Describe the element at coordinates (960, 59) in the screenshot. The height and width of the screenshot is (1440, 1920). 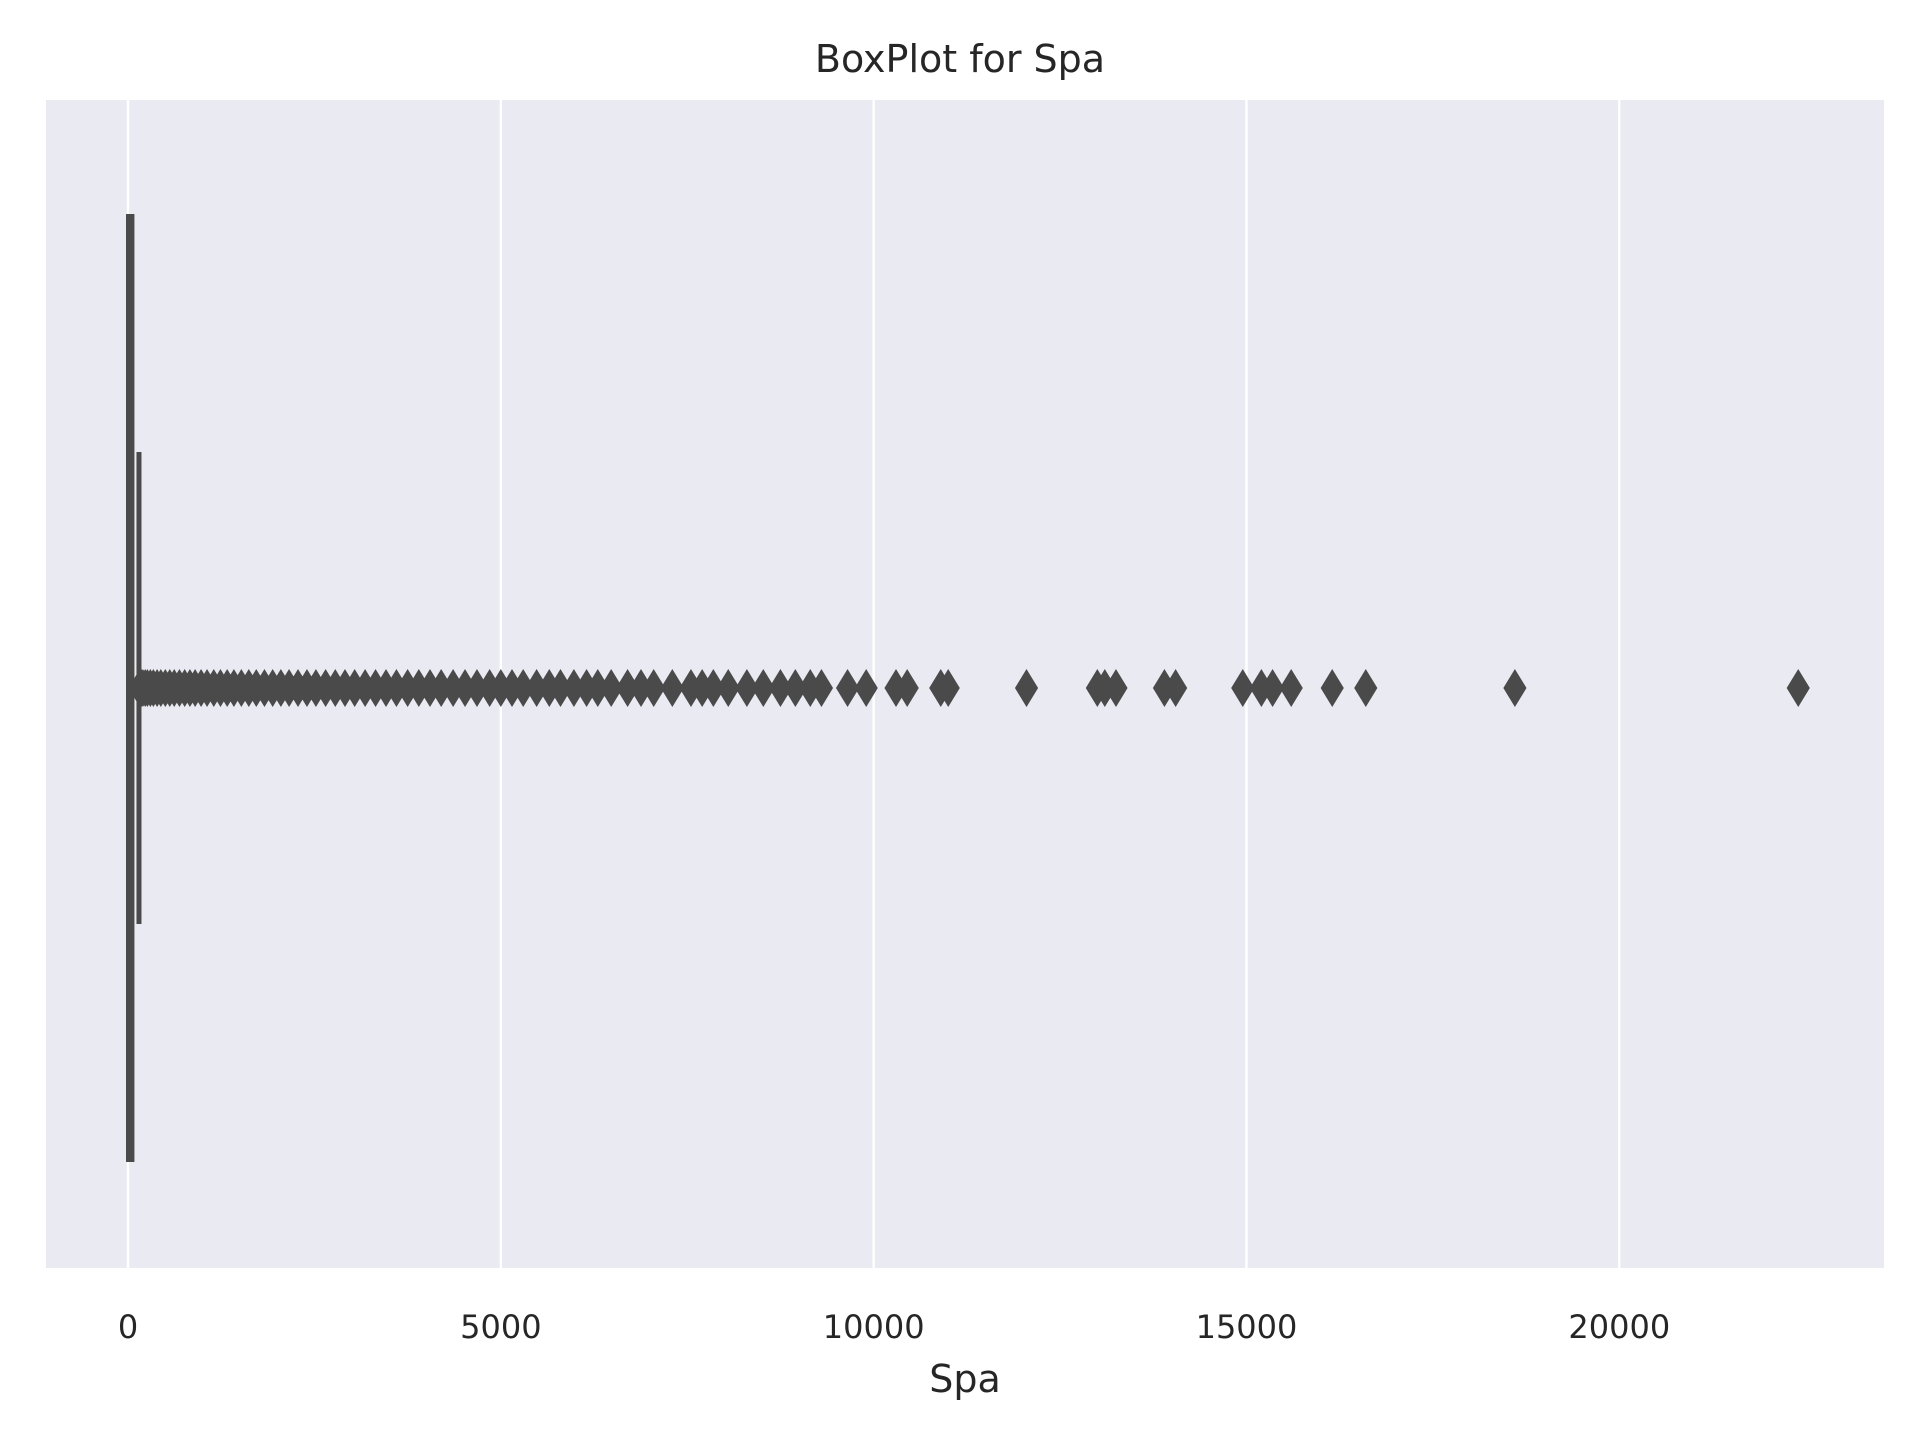
I see `chart-title: BoxPlot for Spa` at that location.